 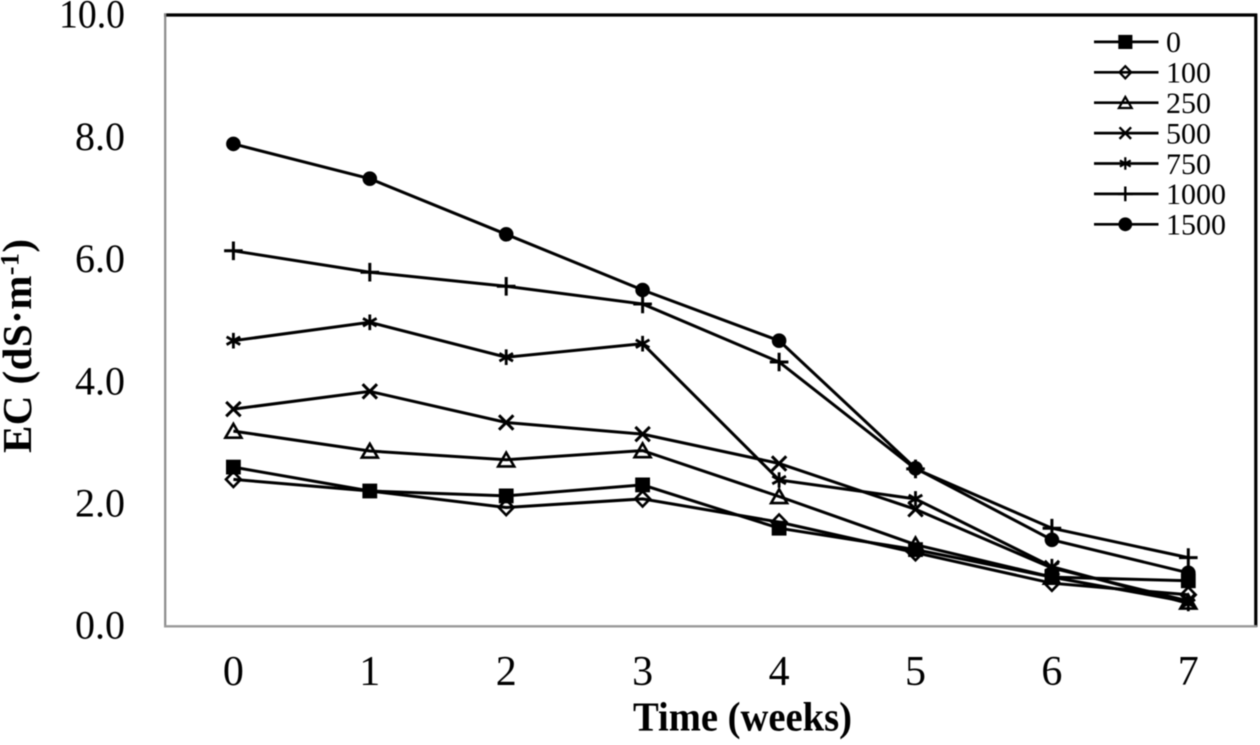 What do you see at coordinates (92, 18) in the screenshot?
I see `svg-text: 10.0` at bounding box center [92, 18].